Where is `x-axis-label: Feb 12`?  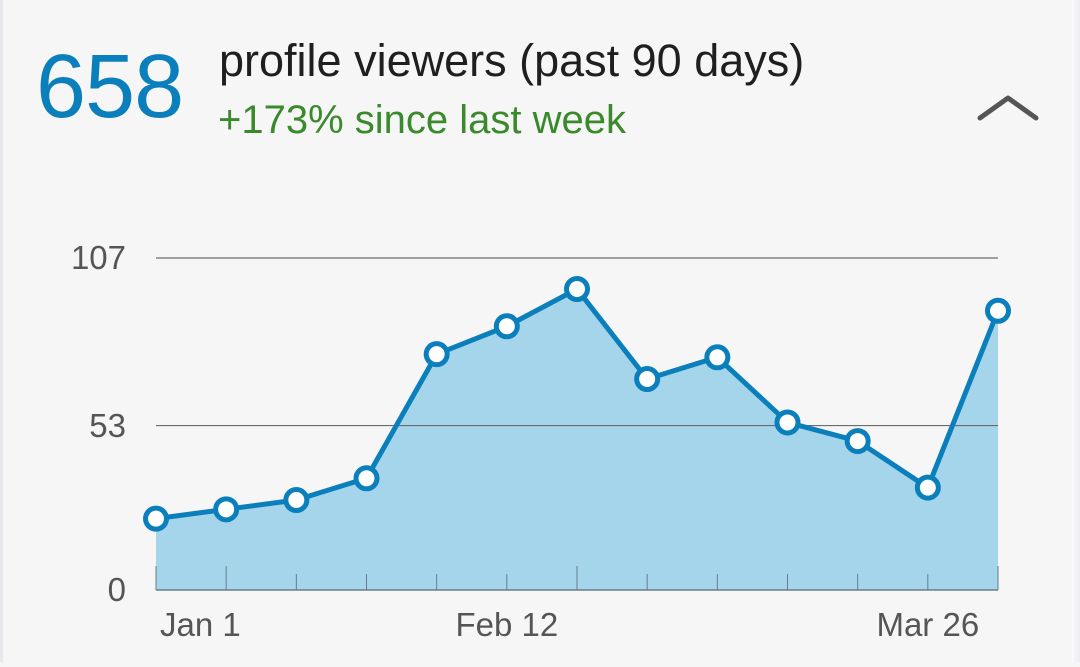
x-axis-label: Feb 12 is located at coordinates (507, 624).